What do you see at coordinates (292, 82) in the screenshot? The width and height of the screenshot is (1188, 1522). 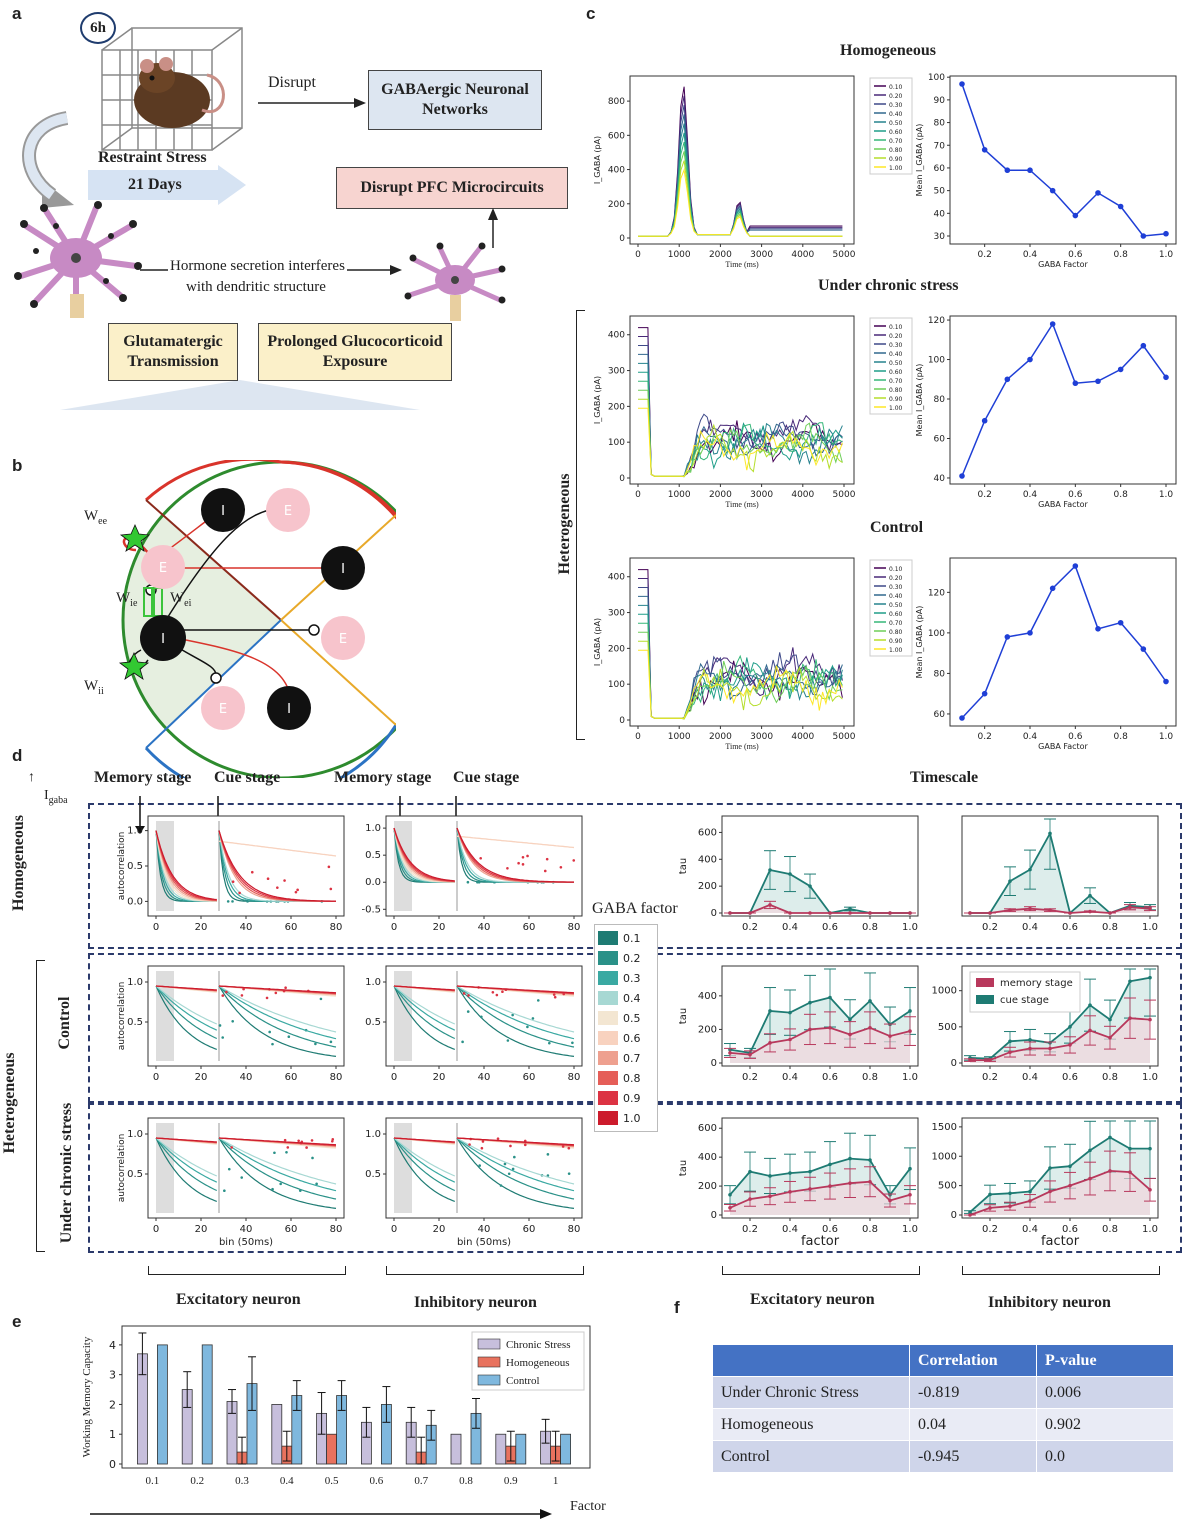 I see `disrupt-label: Disrupt` at bounding box center [292, 82].